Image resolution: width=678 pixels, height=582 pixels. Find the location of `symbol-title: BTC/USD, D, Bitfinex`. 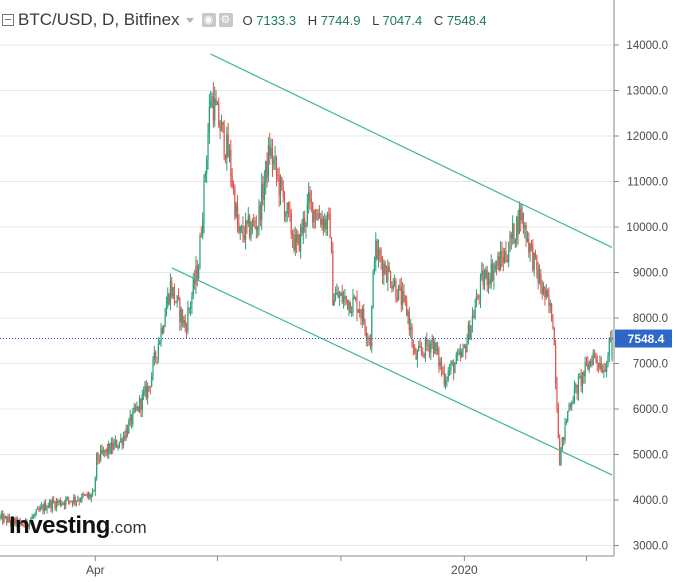

symbol-title: BTC/USD, D, Bitfinex is located at coordinates (99, 19).